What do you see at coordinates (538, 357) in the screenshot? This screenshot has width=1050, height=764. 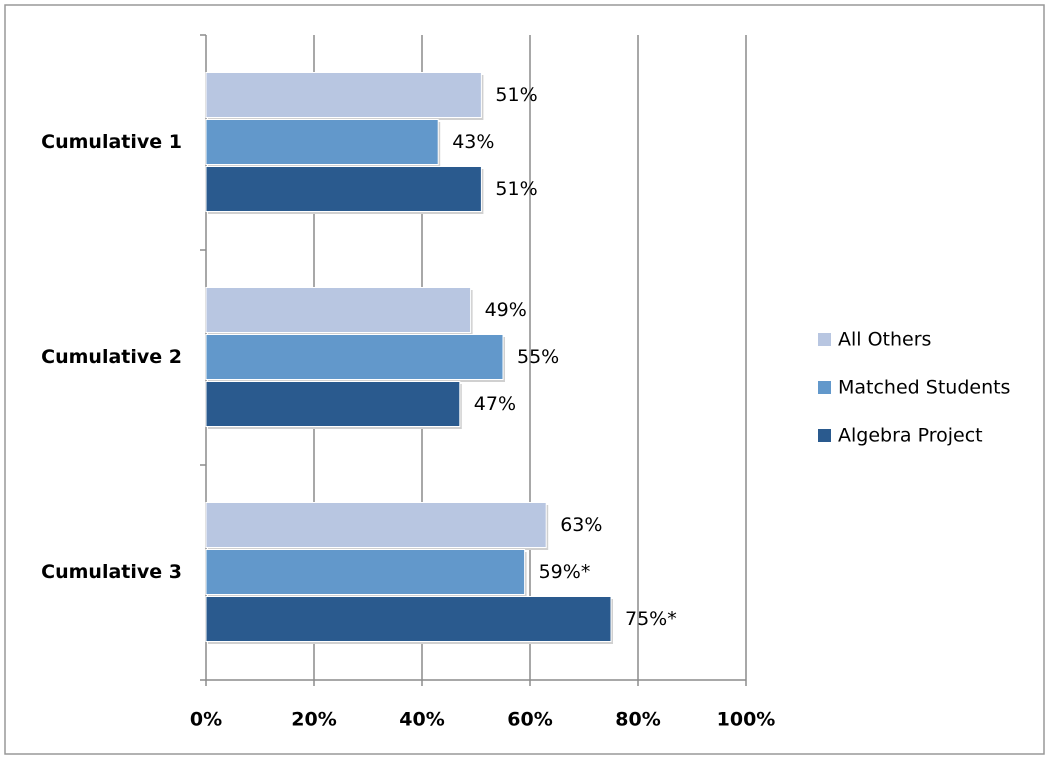 I see `data-label: 55%` at bounding box center [538, 357].